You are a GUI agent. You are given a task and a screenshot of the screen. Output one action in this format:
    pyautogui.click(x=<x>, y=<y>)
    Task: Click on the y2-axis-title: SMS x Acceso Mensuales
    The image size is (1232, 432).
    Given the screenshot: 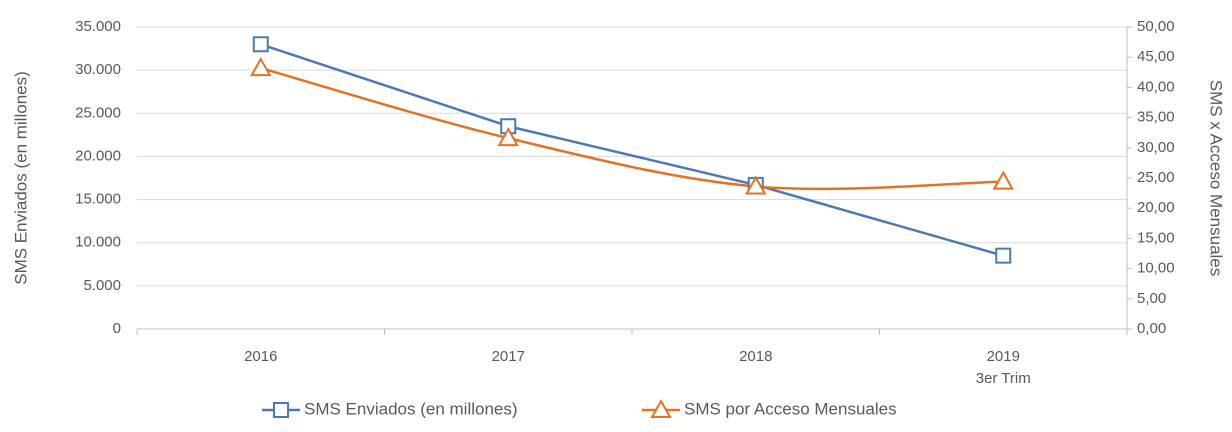 What is the action you would take?
    pyautogui.click(x=1216, y=178)
    